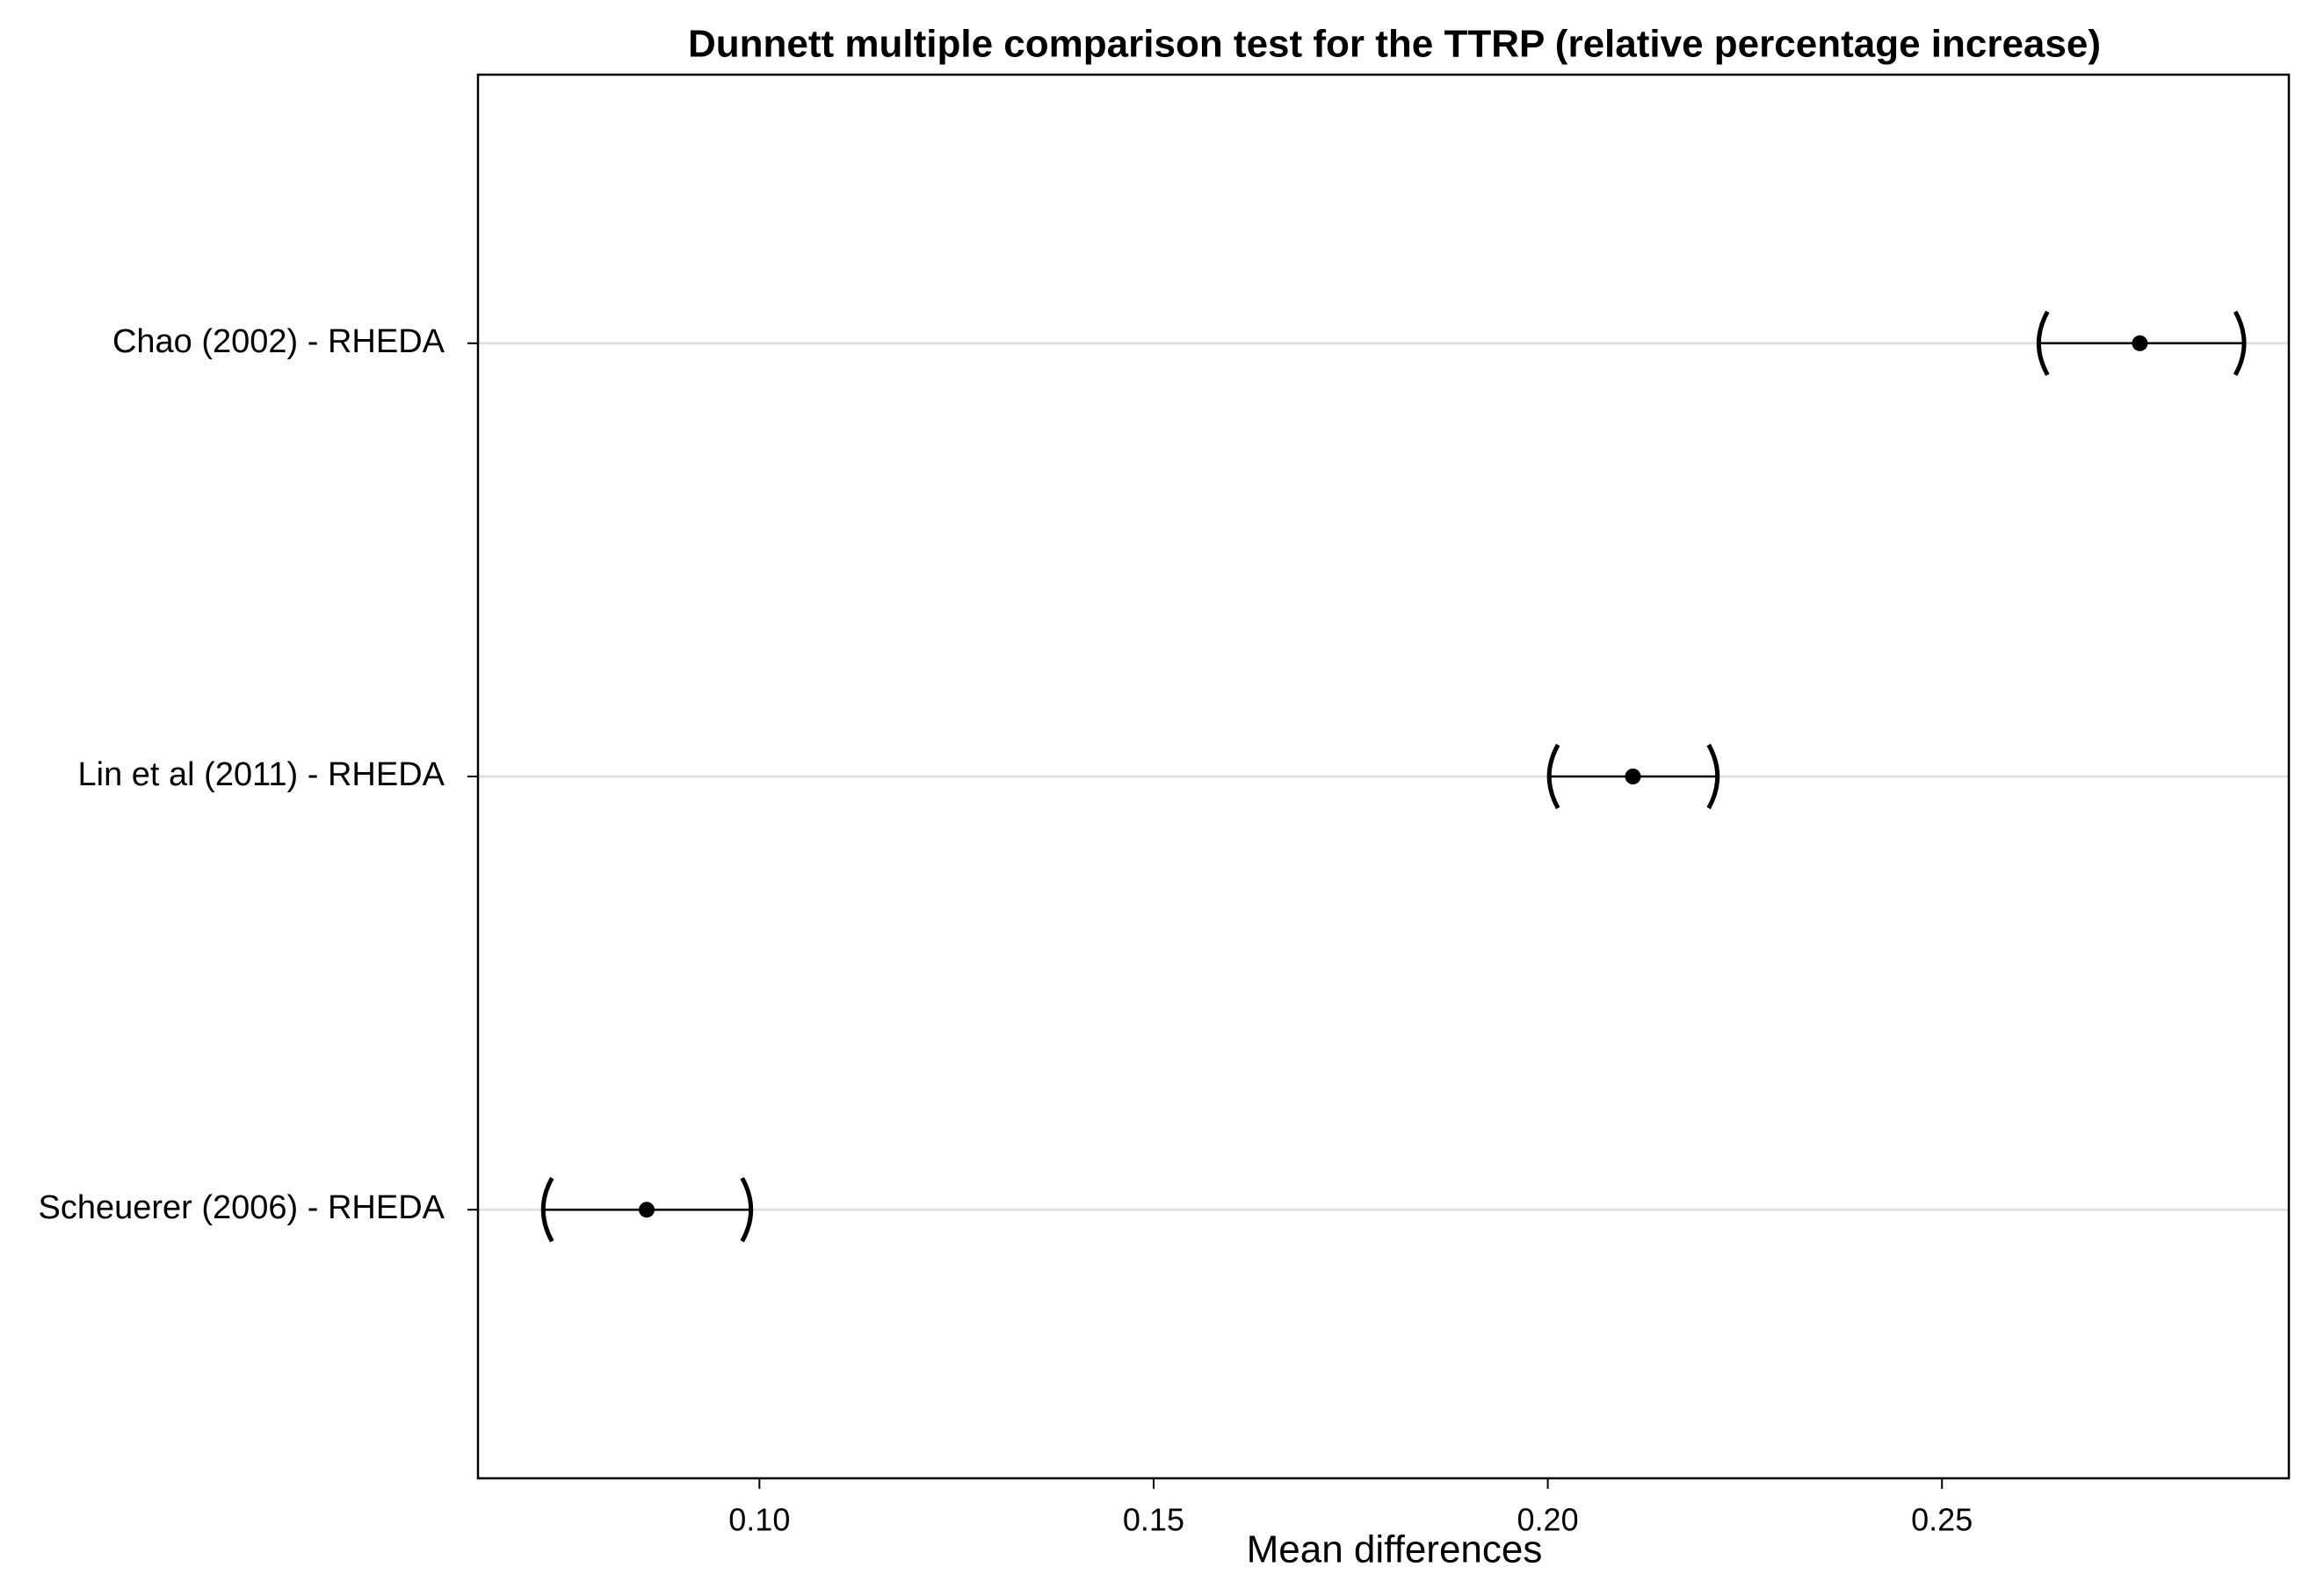  I want to click on x-tick-label: 0.20, so click(1548, 1520).